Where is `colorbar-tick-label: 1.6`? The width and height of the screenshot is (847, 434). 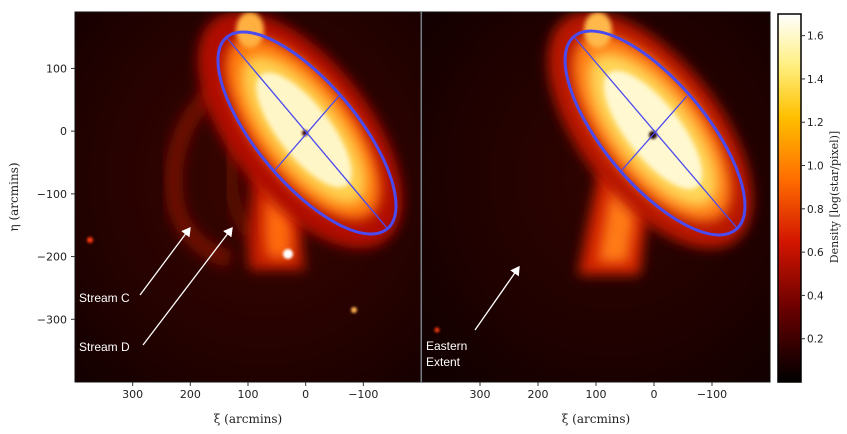 colorbar-tick-label: 1.6 is located at coordinates (815, 37).